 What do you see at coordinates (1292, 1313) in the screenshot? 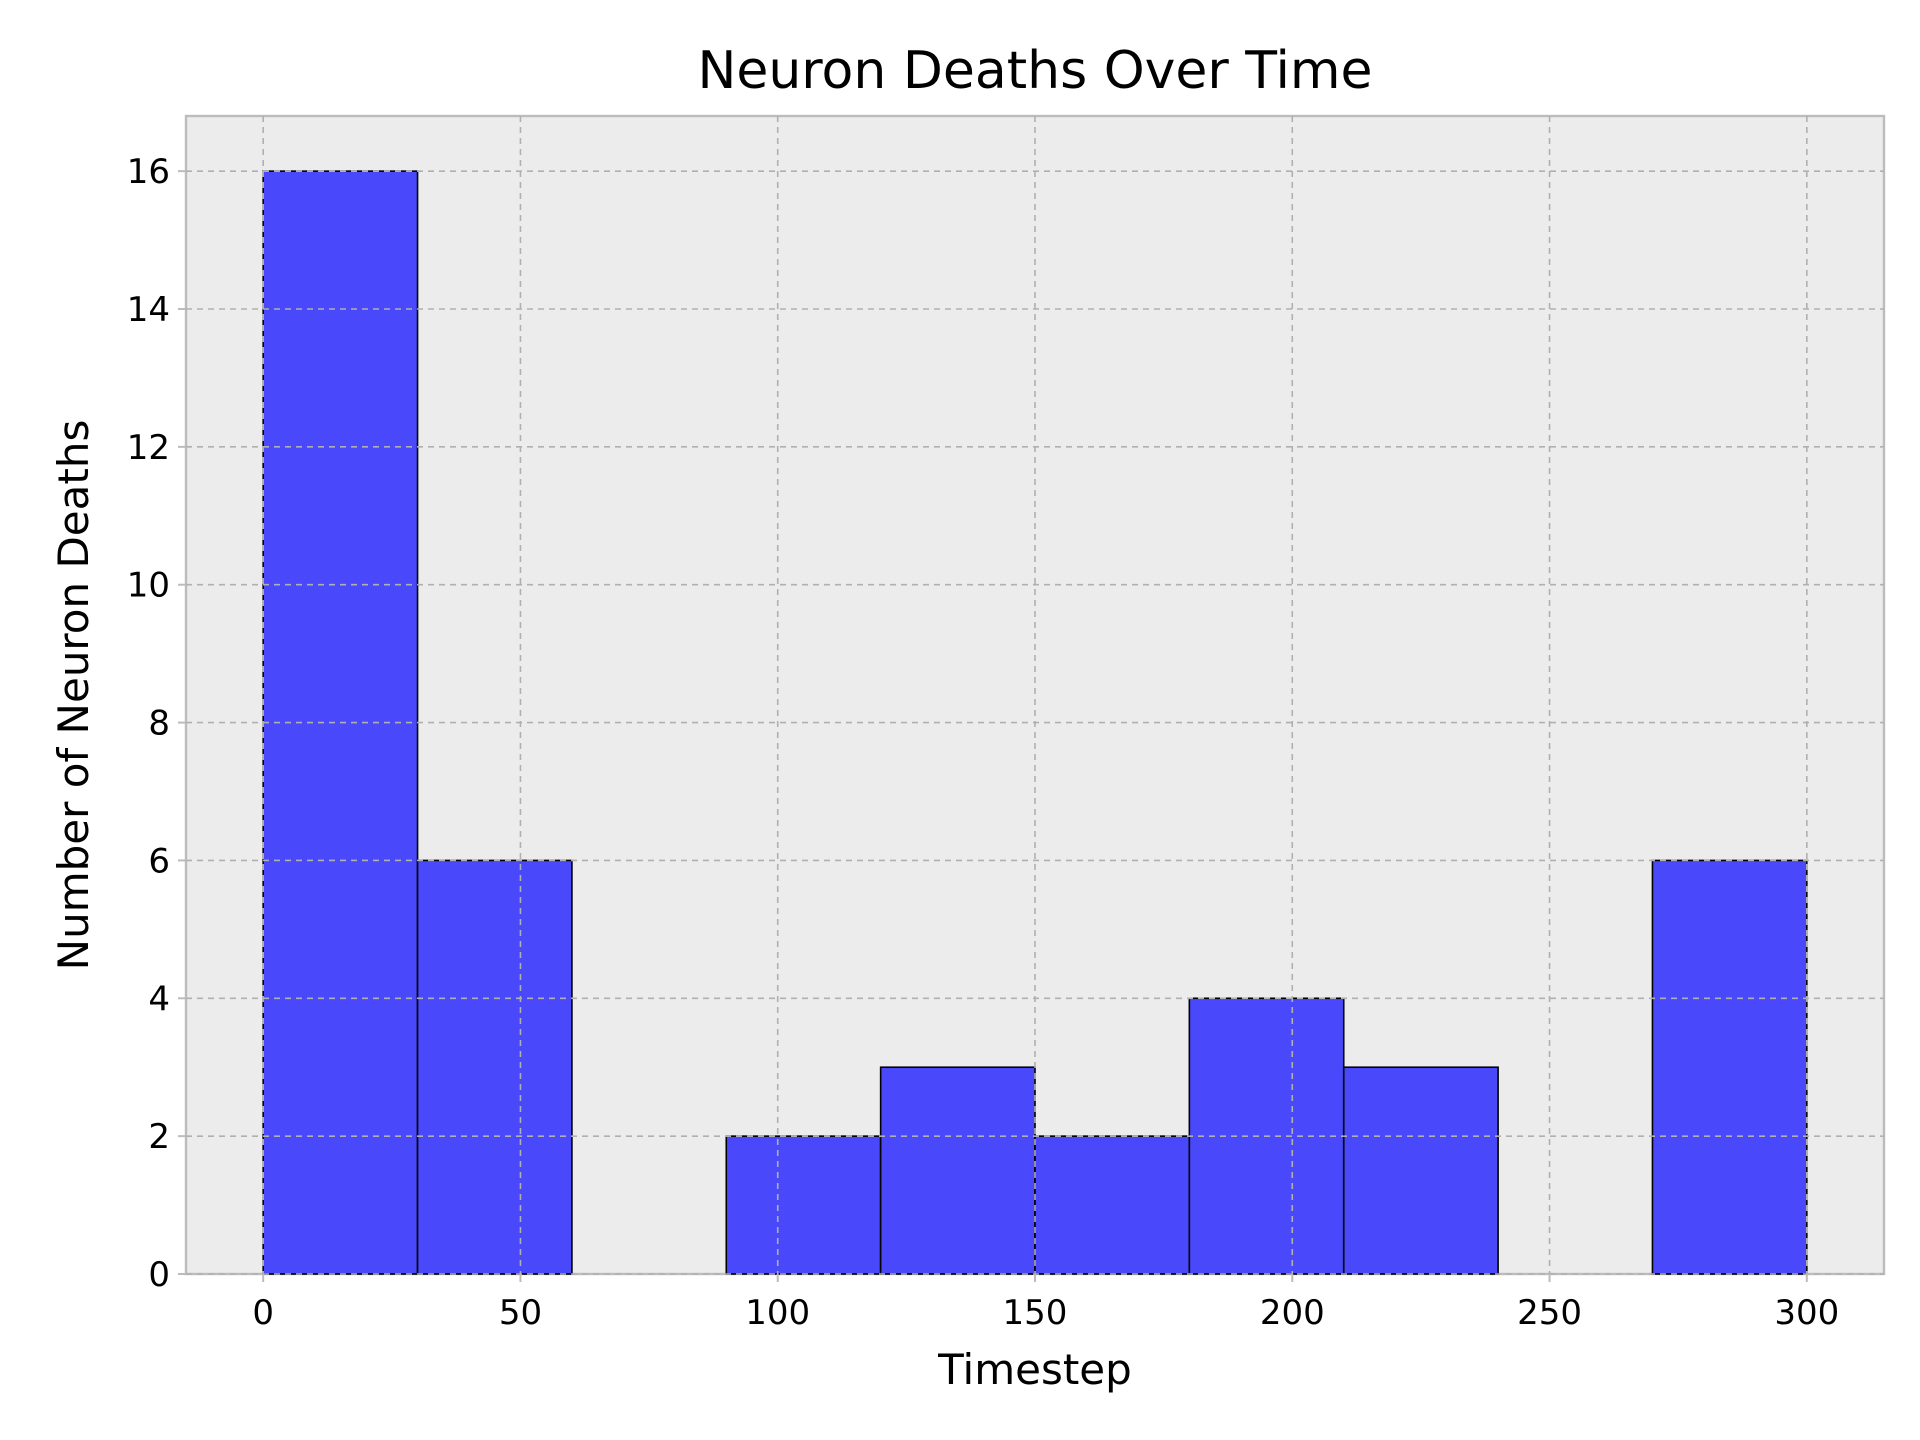
I see `x-tick-label: 200` at bounding box center [1292, 1313].